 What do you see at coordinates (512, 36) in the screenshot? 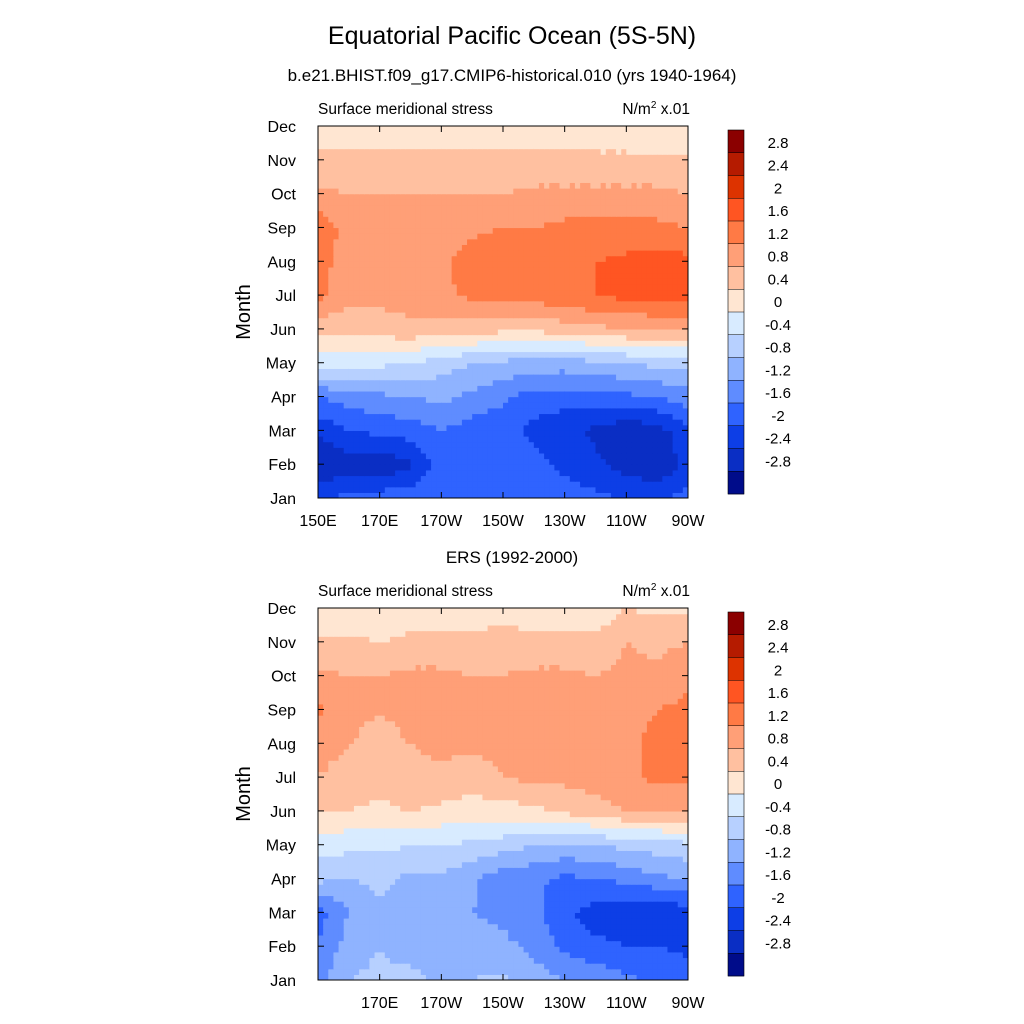
I see `figure-title: Equatorial Pacific Ocean (5S-5N)` at bounding box center [512, 36].